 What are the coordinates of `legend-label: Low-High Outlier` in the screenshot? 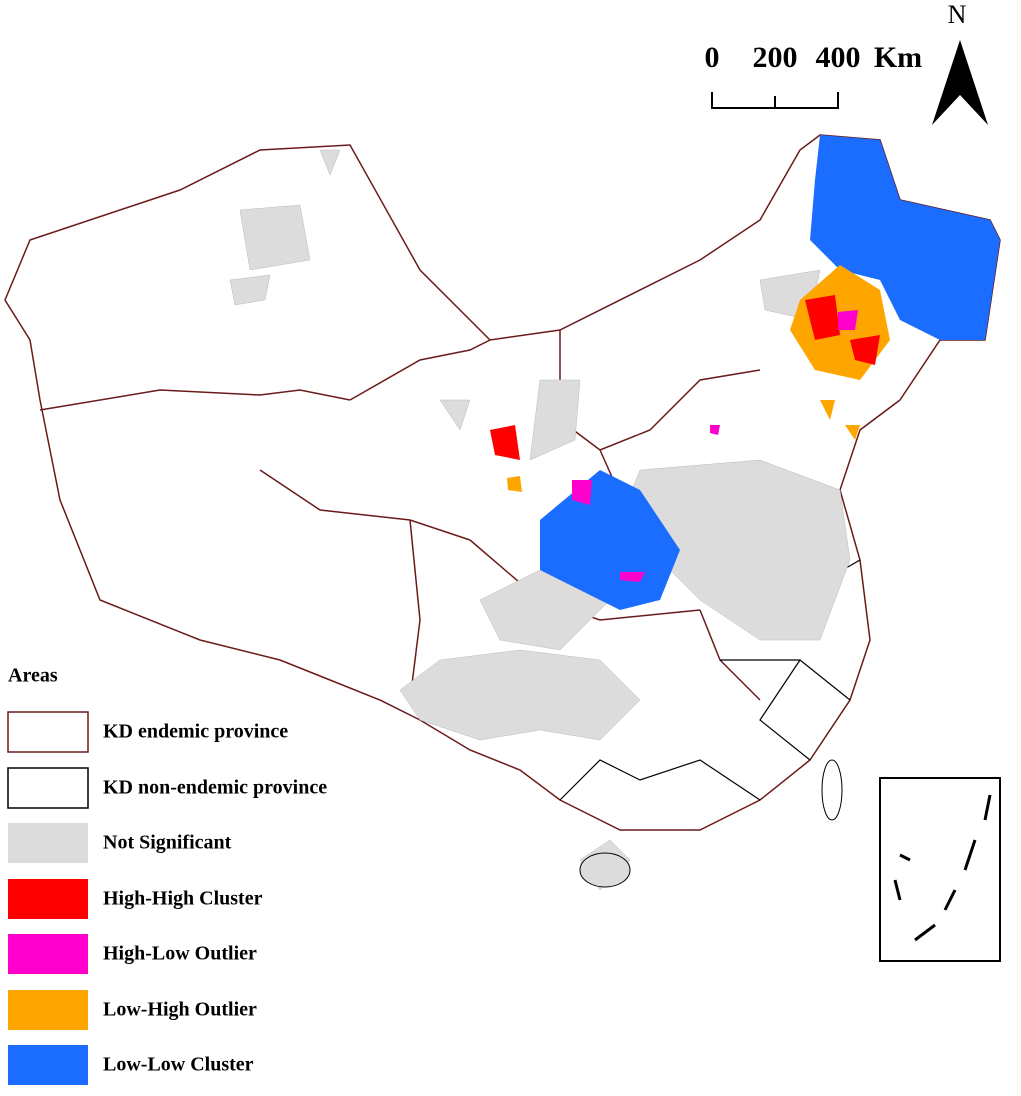 It's located at (180, 1010).